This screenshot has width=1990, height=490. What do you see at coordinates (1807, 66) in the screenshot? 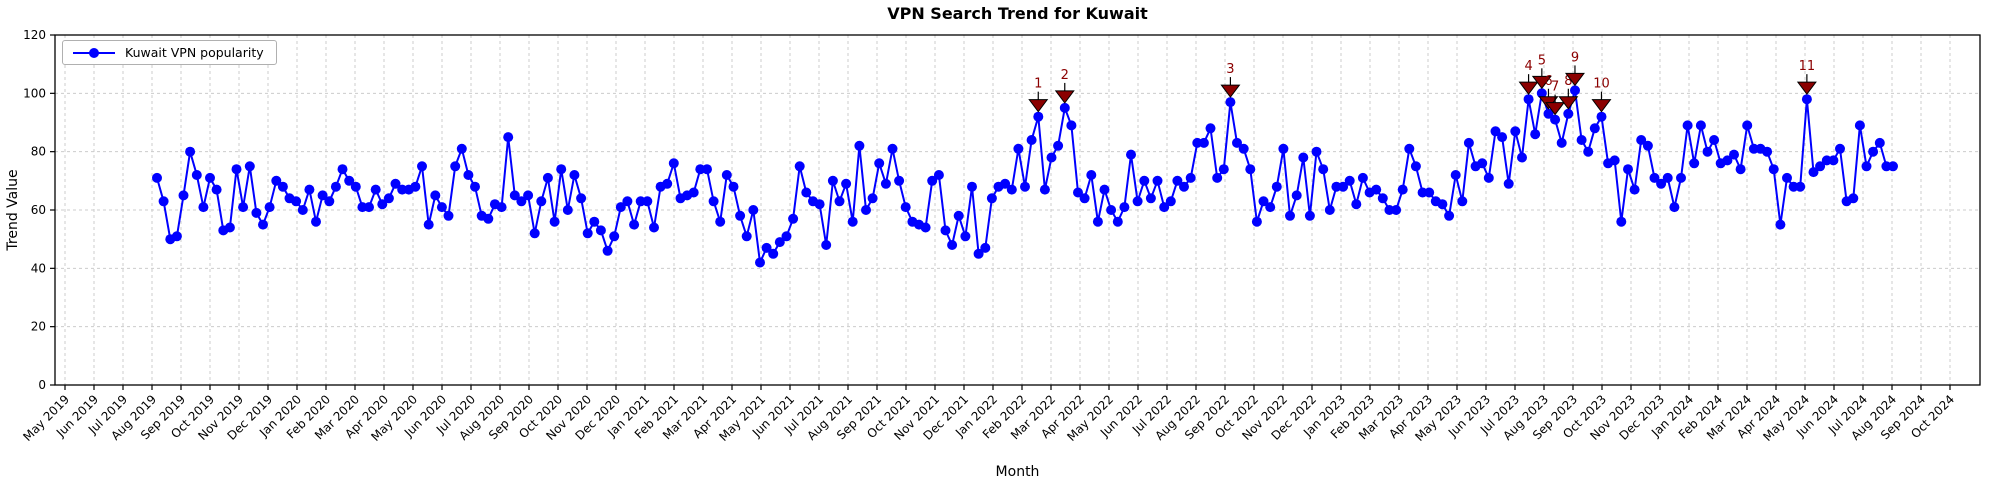
I see `annotation-label: 11` at bounding box center [1807, 66].